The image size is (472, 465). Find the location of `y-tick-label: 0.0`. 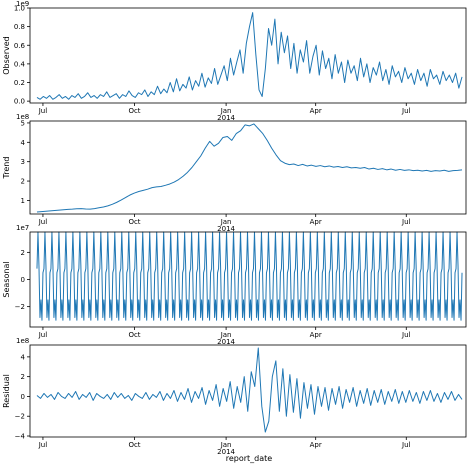

y-tick-label: 0.0 is located at coordinates (19, 102).